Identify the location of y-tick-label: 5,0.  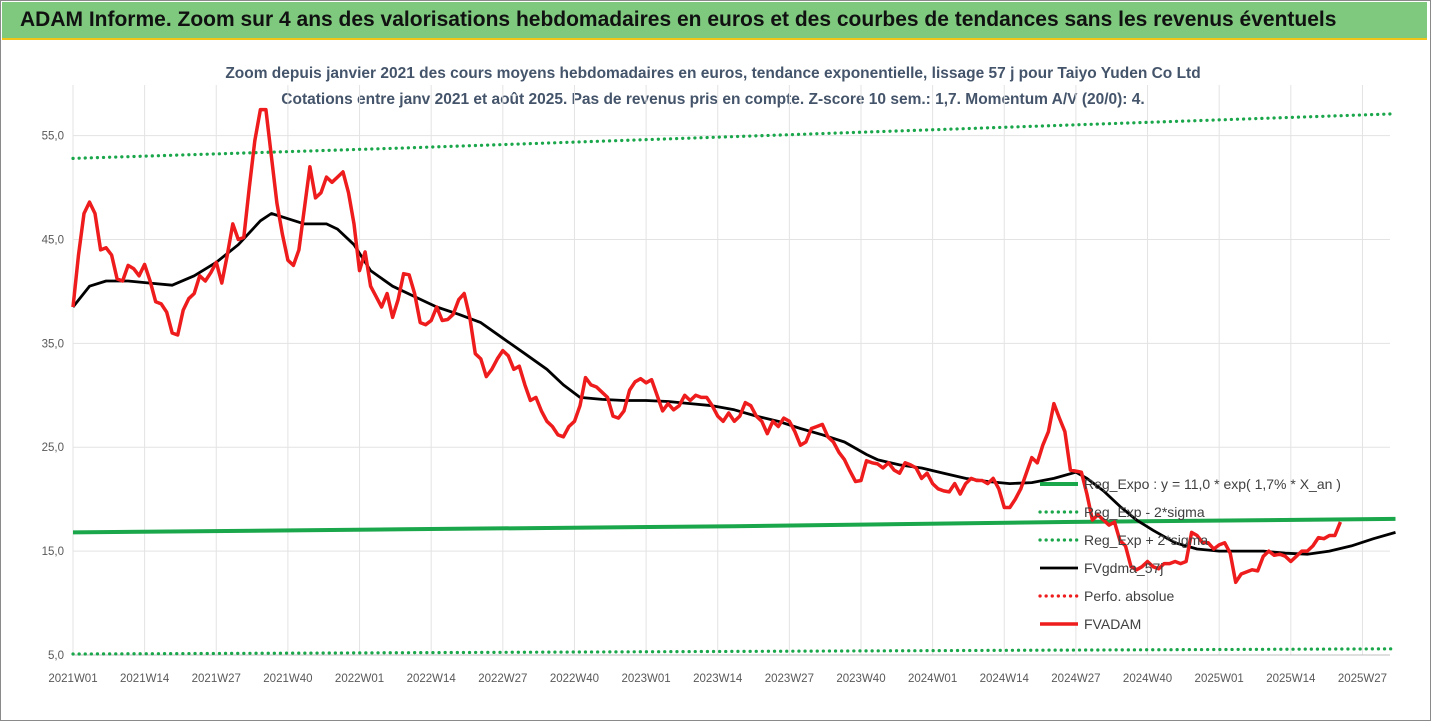
(56, 656).